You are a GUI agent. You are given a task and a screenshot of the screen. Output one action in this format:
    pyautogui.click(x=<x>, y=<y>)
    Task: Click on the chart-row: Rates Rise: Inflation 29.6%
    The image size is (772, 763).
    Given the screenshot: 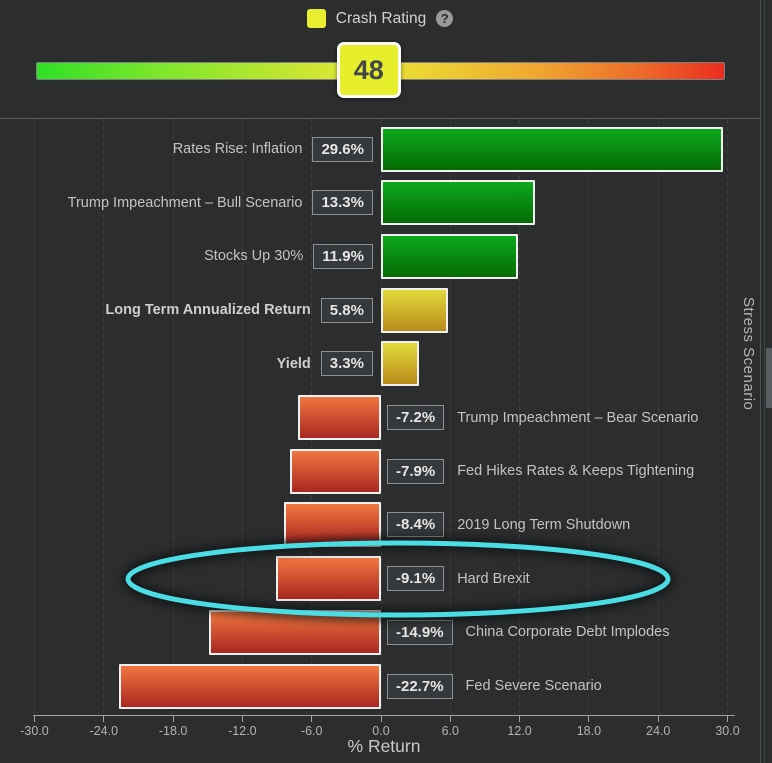 What is the action you would take?
    pyautogui.click(x=380, y=149)
    